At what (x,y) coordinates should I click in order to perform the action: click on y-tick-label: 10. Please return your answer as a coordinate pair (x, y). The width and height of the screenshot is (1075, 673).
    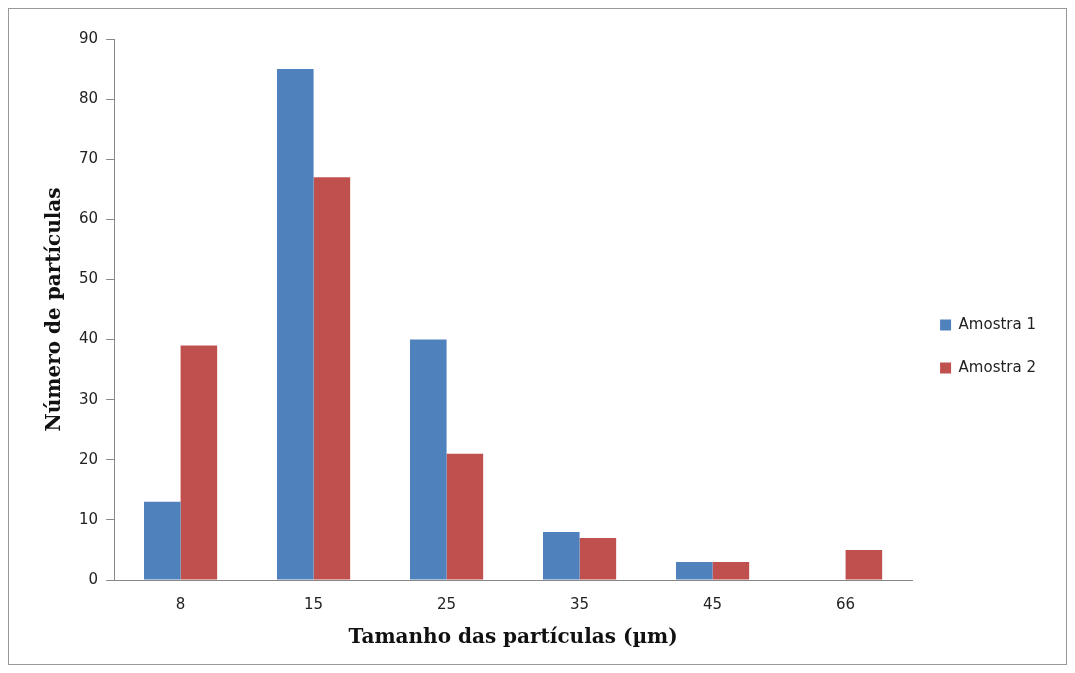
    Looking at the image, I should click on (88, 518).